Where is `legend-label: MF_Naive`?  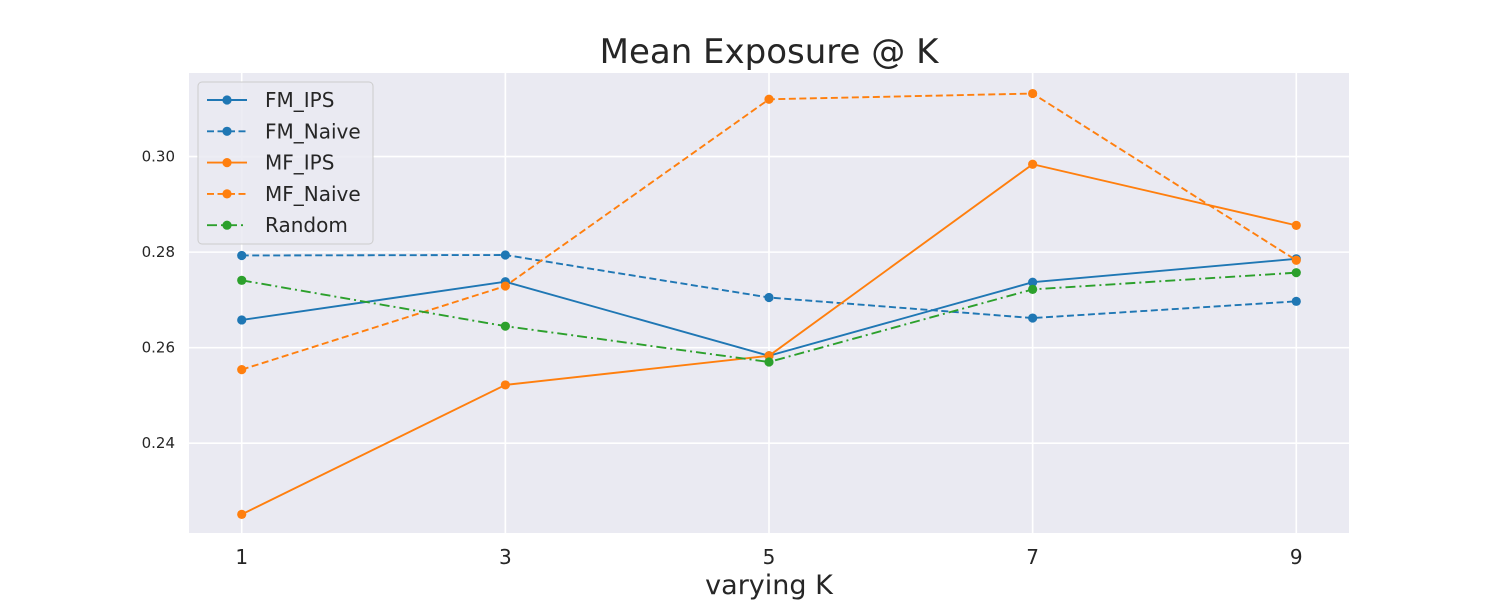 legend-label: MF_Naive is located at coordinates (313, 194).